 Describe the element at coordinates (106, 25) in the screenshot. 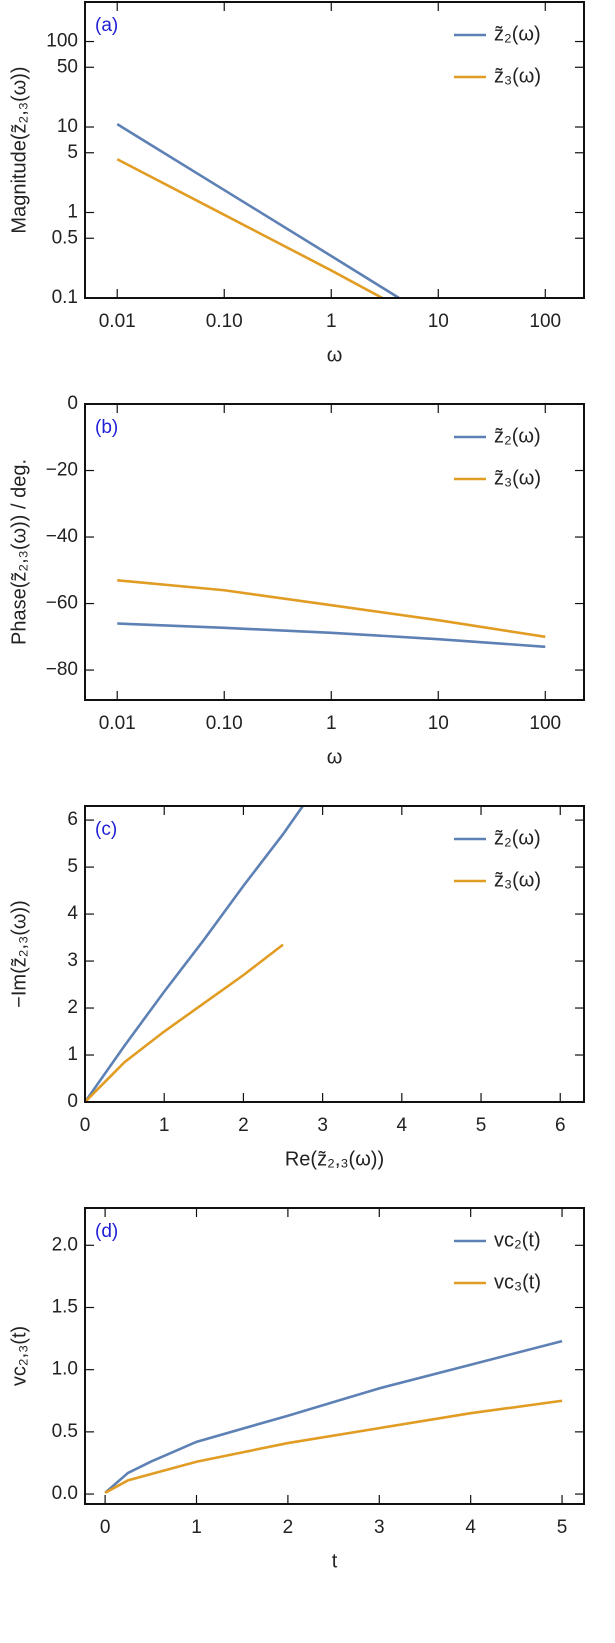

I see `panel-label: (a)` at that location.